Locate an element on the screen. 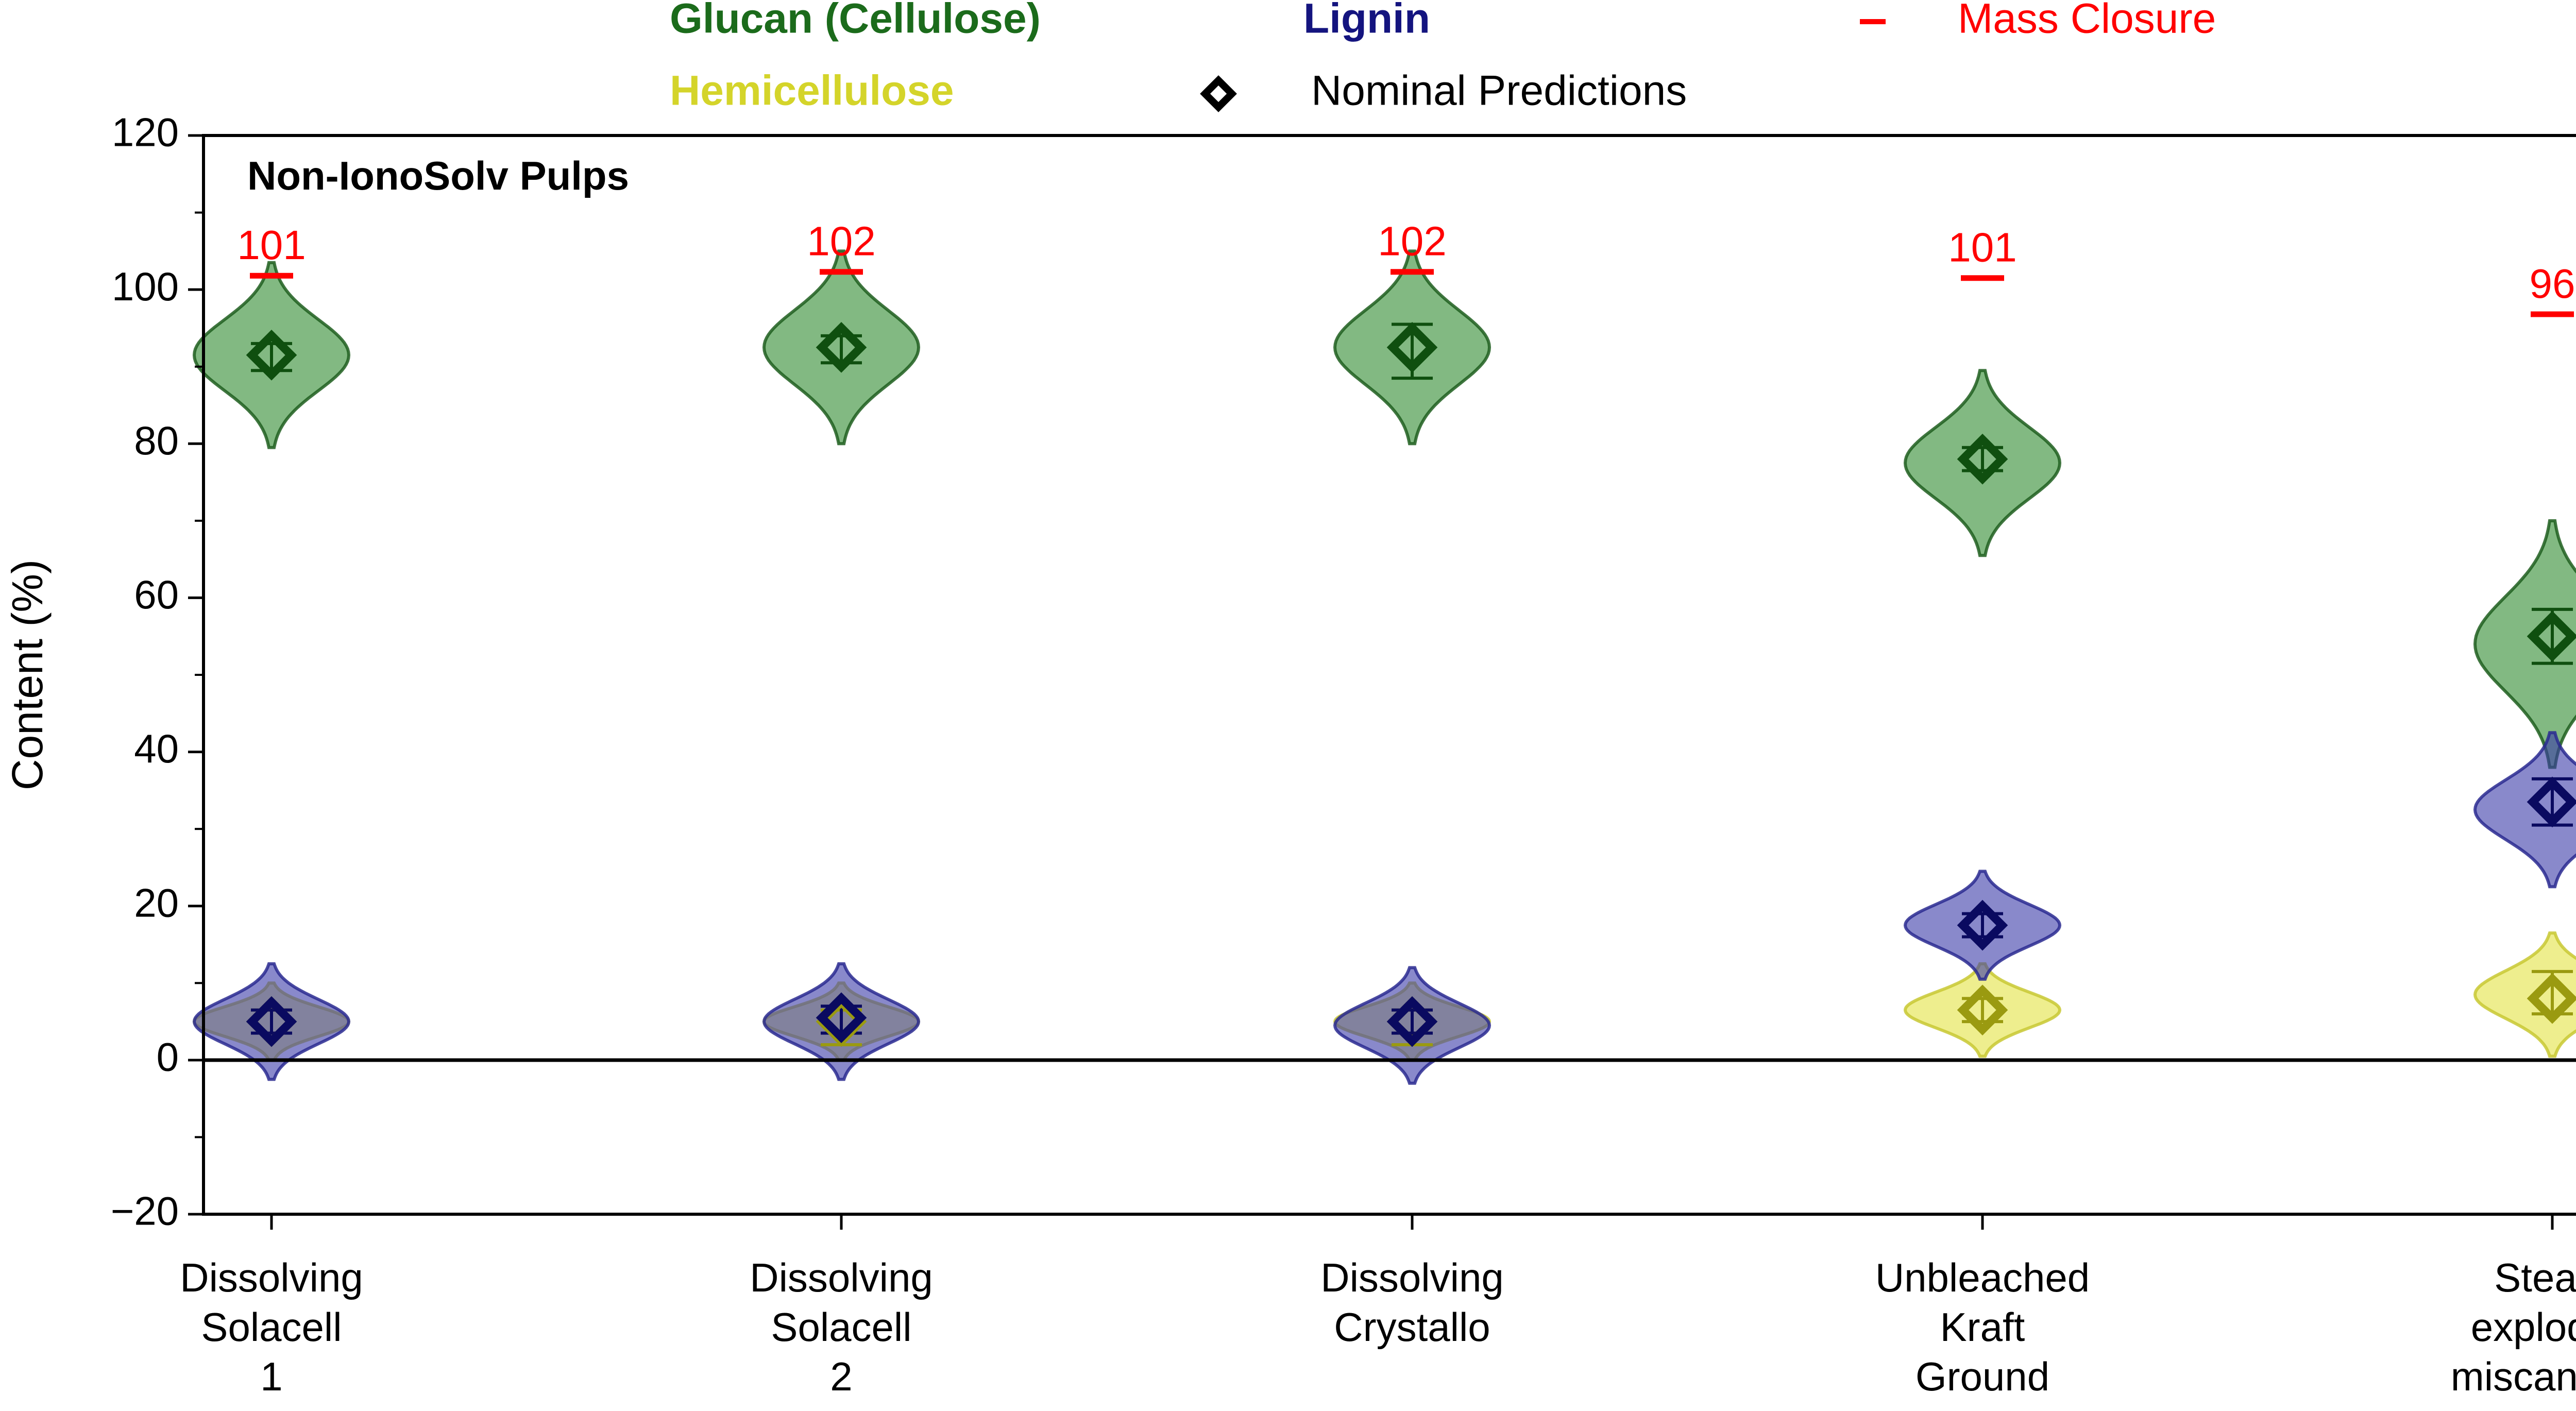 The image size is (2576, 1411). x-tick-label-line: Steam is located at coordinates (2535, 1277).